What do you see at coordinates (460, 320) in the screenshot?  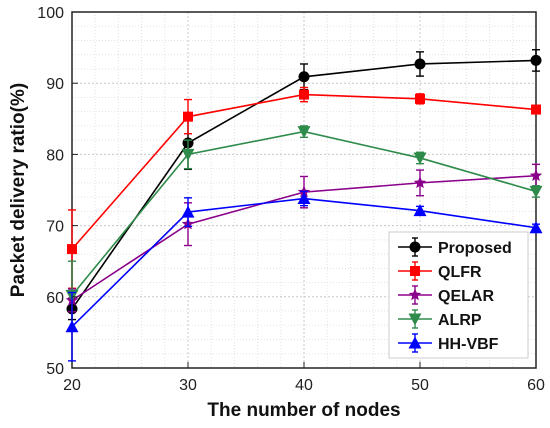 I see `legend-label: ALRP` at bounding box center [460, 320].